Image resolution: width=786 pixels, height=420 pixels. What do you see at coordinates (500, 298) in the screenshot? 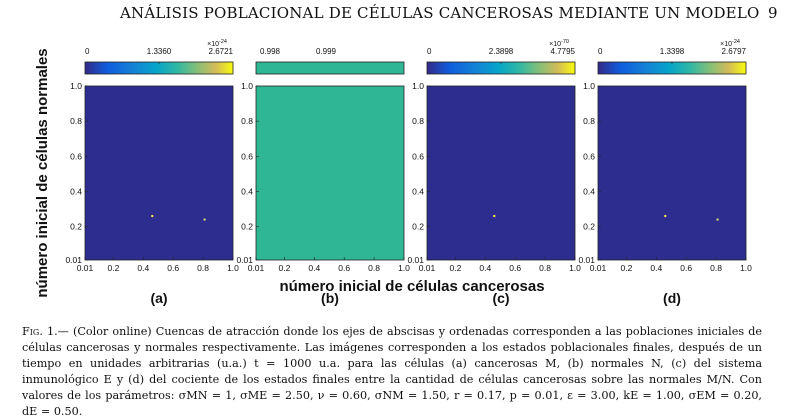
I see `panel-label: (c)` at bounding box center [500, 298].